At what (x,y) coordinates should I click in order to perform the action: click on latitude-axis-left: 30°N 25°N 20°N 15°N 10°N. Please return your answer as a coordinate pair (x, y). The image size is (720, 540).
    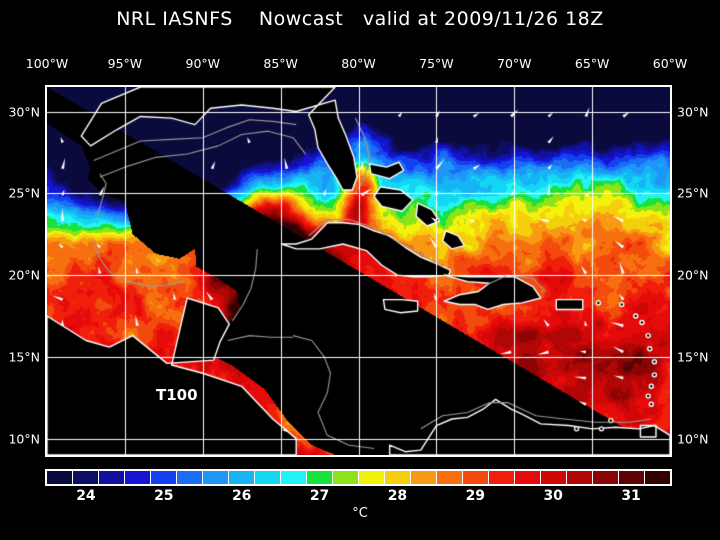
    Looking at the image, I should click on (20, 270).